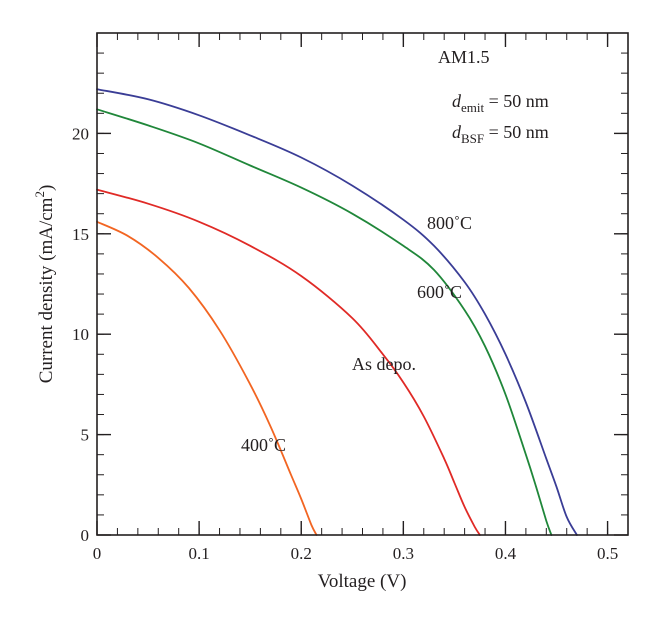 Image resolution: width=660 pixels, height=628 pixels. Describe the element at coordinates (80, 334) in the screenshot. I see `y-tick-label: 10` at that location.